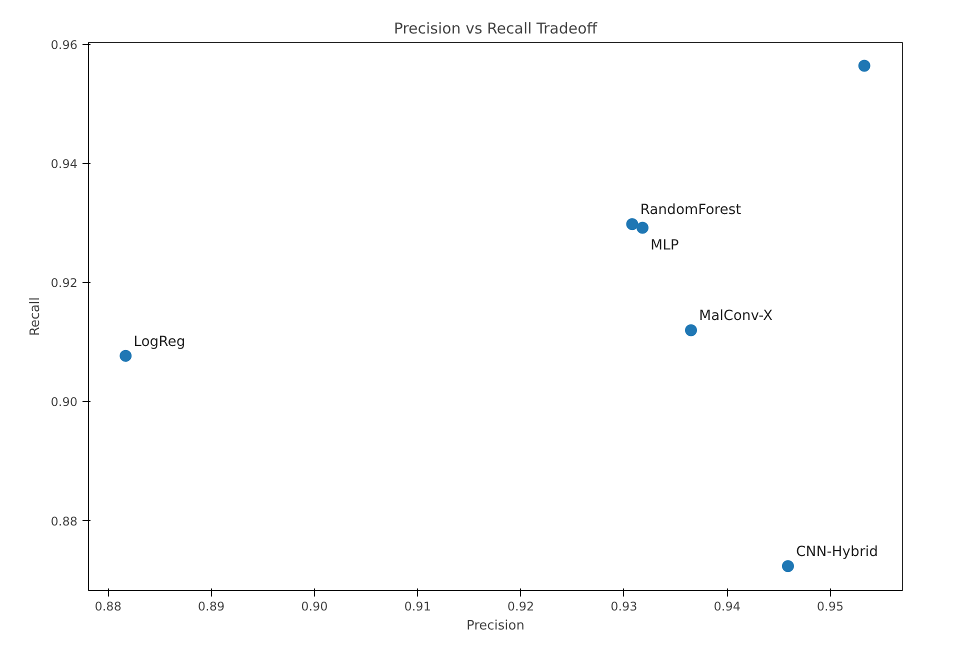 This screenshot has height=654, width=954. Describe the element at coordinates (211, 607) in the screenshot. I see `x-tick-label: 0.89` at that location.